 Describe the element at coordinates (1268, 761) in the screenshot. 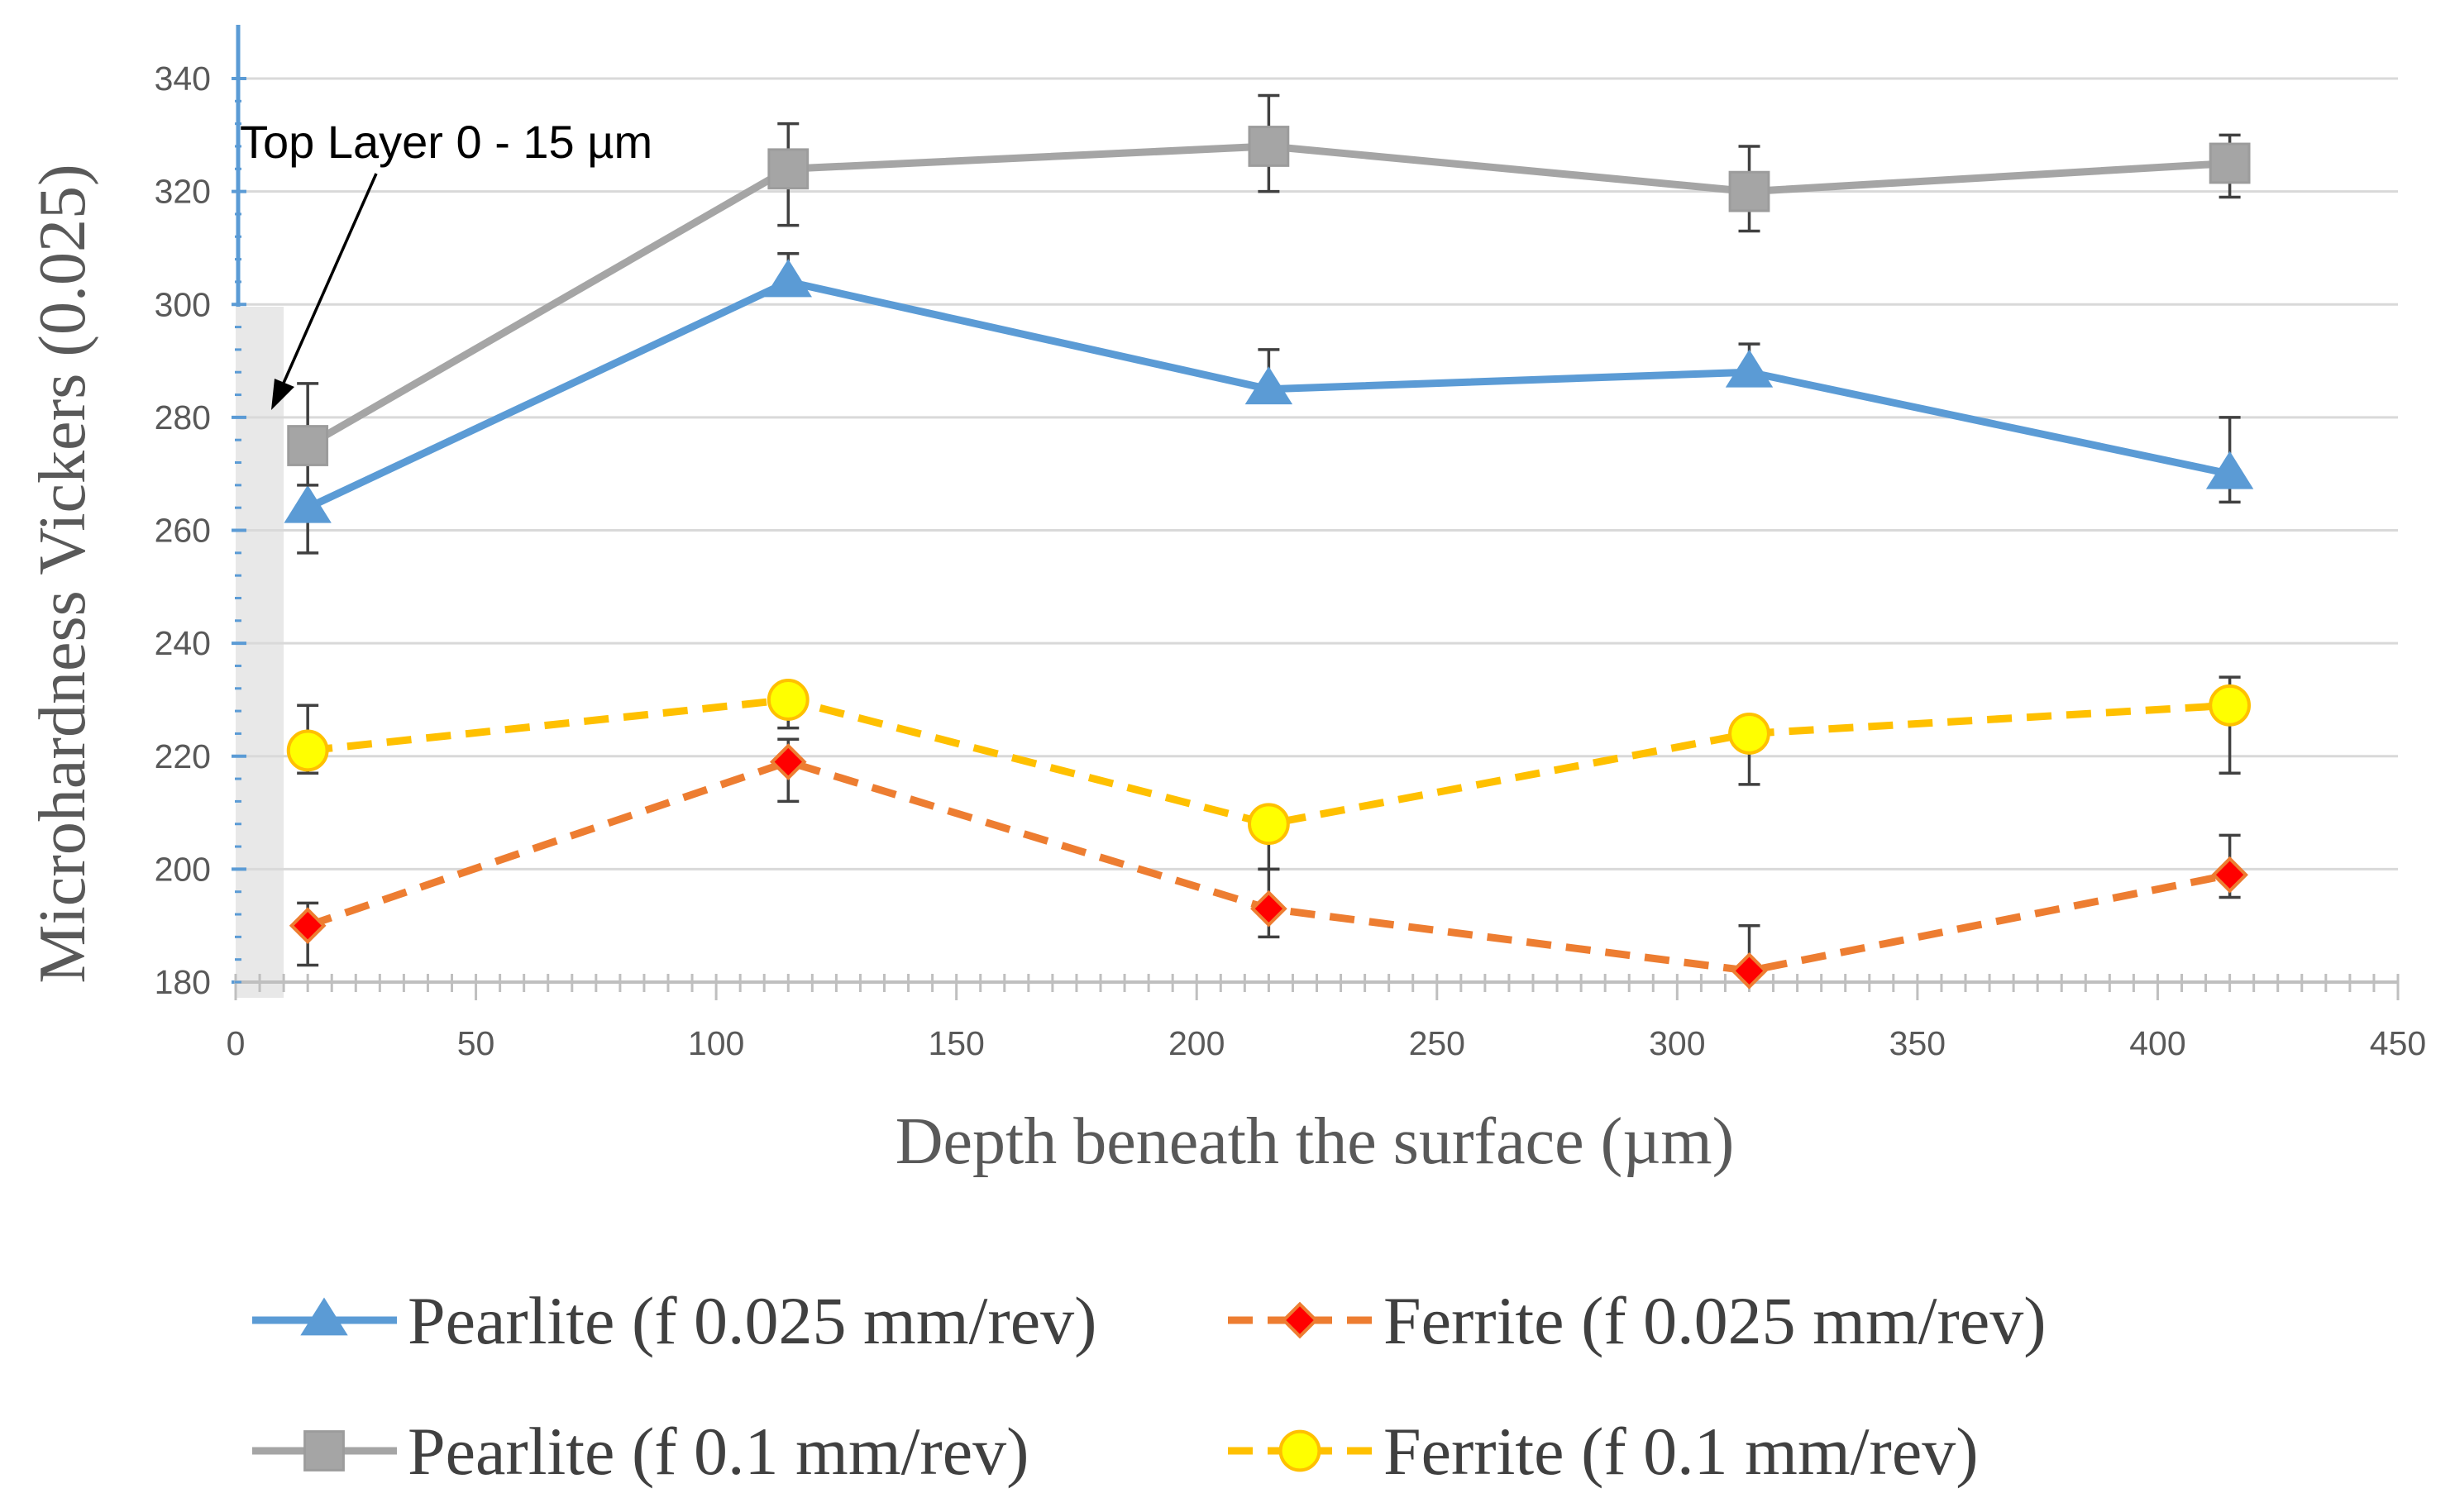

I see `series-line` at that location.